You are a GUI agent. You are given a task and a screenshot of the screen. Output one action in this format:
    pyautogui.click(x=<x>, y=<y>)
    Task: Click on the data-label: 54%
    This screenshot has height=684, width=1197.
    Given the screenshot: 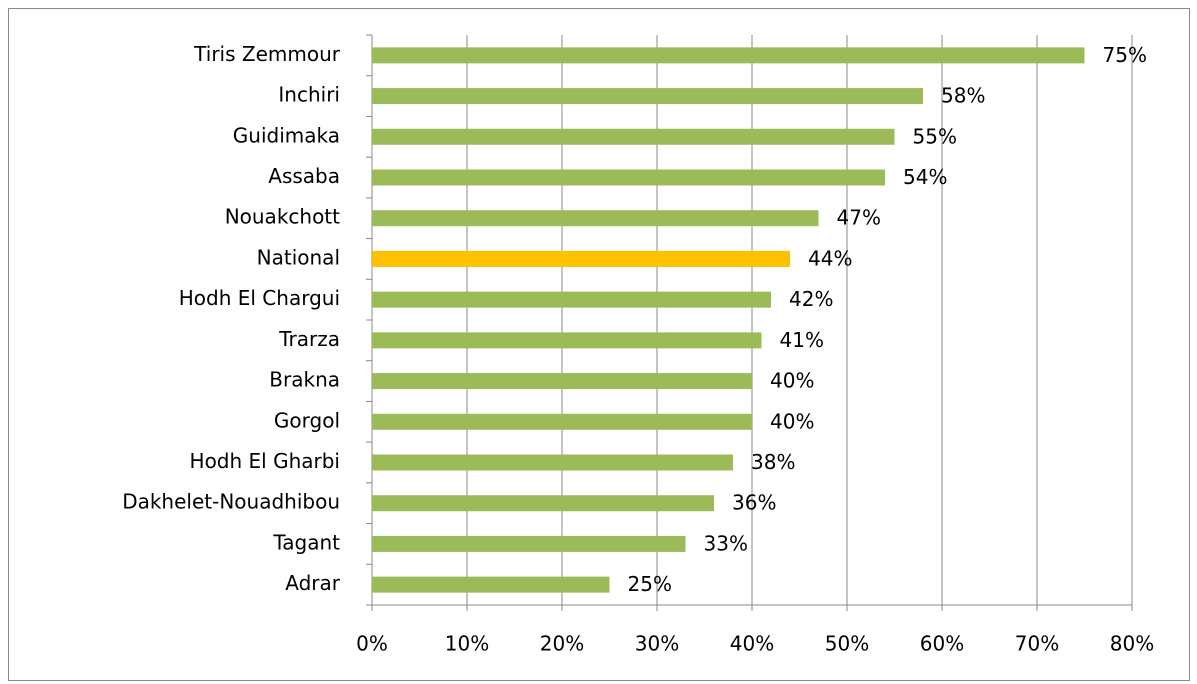 What is the action you would take?
    pyautogui.click(x=925, y=177)
    